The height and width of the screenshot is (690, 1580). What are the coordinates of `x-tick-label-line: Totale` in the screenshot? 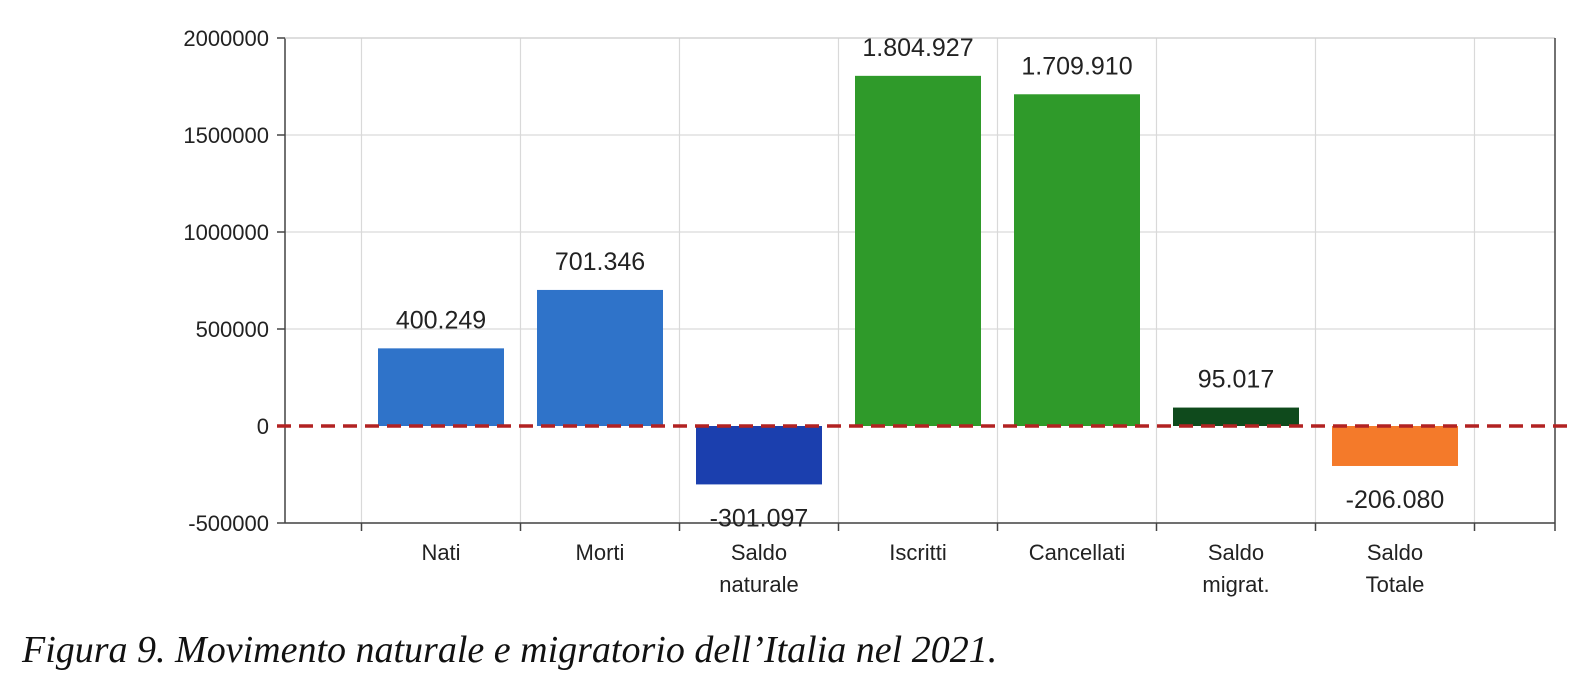 It's located at (1395, 584).